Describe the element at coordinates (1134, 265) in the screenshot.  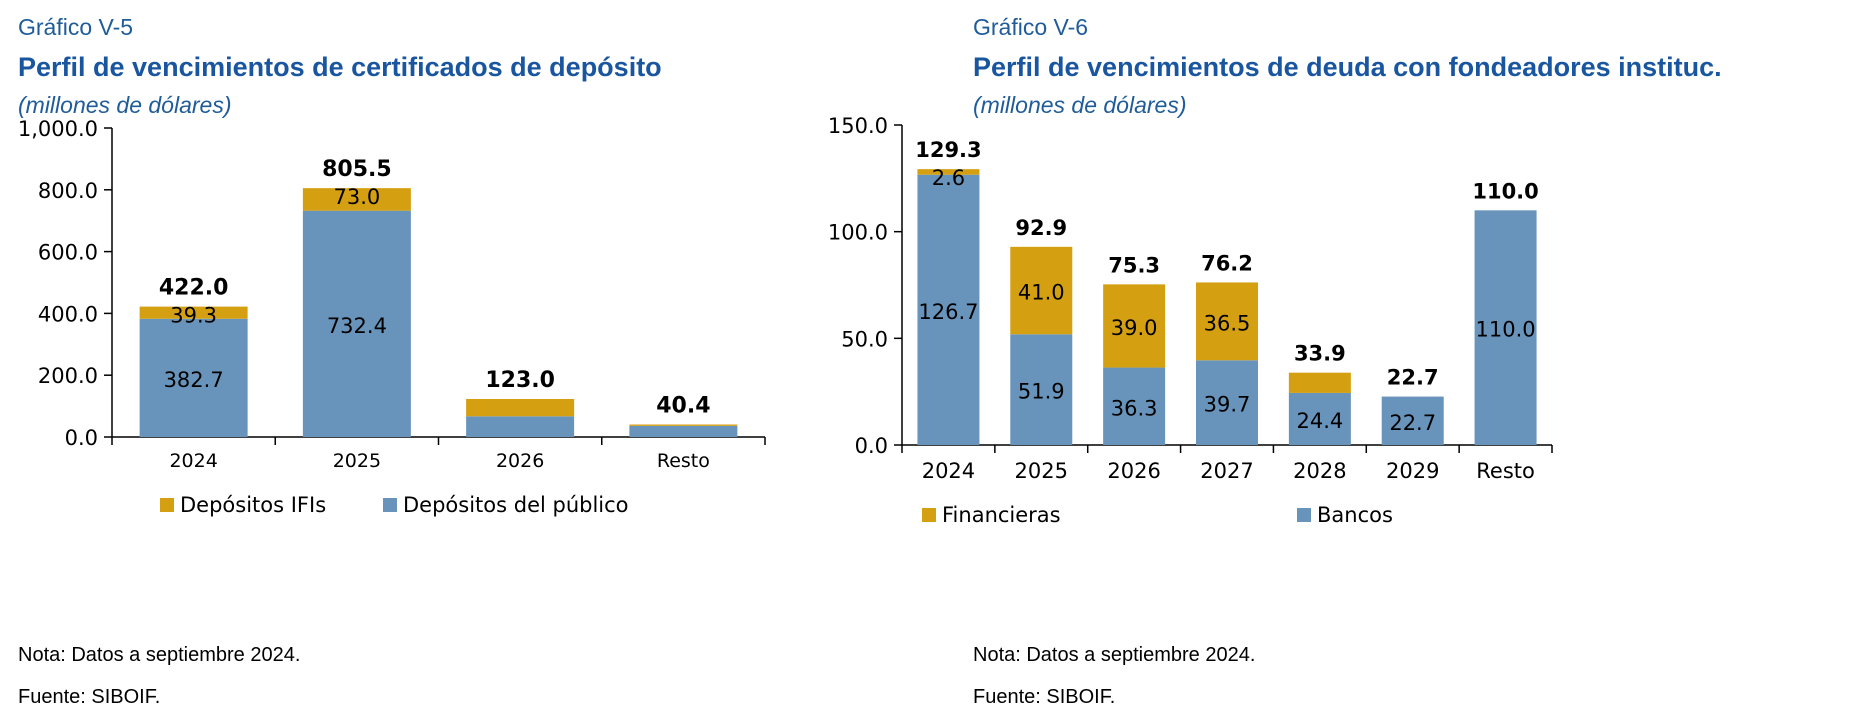
I see `total-label: 75.3` at that location.